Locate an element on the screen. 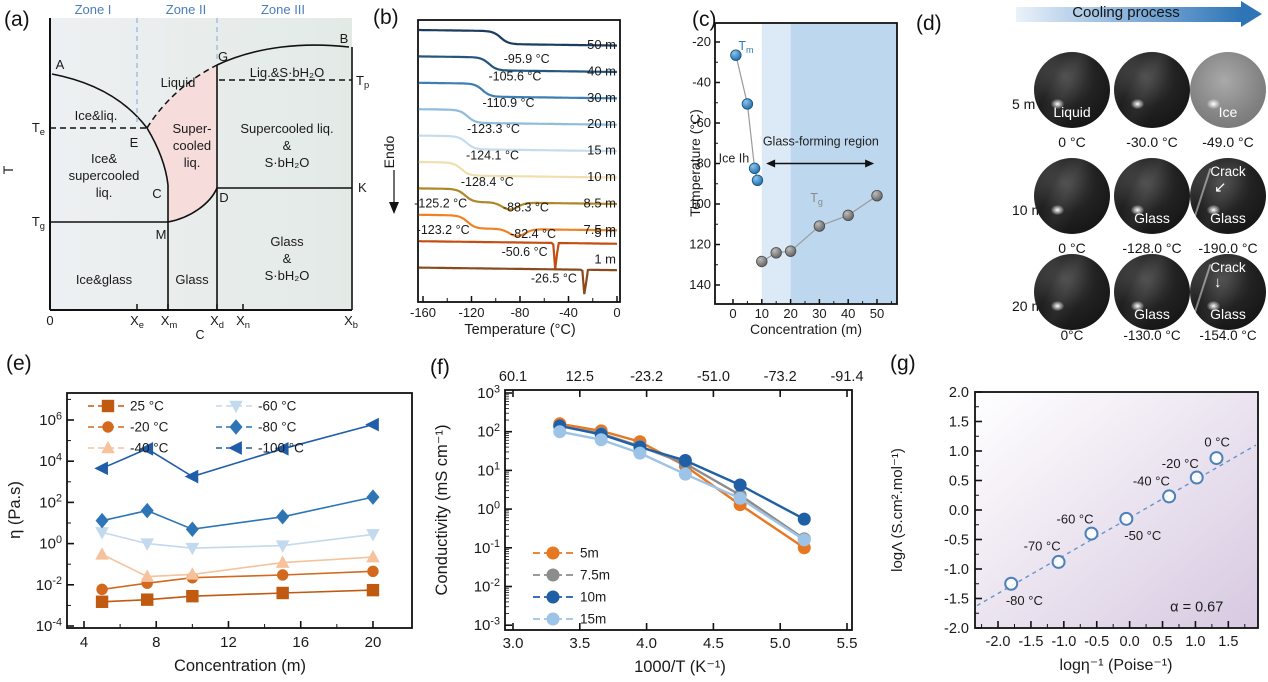 The image size is (1268, 682). plot-box is located at coordinates (239, 510).